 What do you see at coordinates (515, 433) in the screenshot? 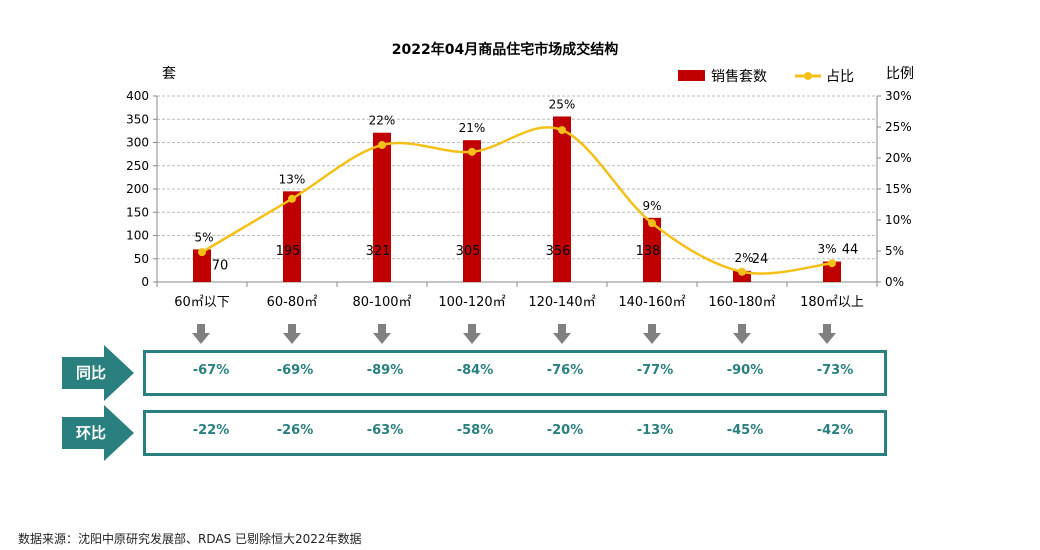
I see `mom-box: -22% -26% -63% -58% -20% -13% -45% -42%` at bounding box center [515, 433].